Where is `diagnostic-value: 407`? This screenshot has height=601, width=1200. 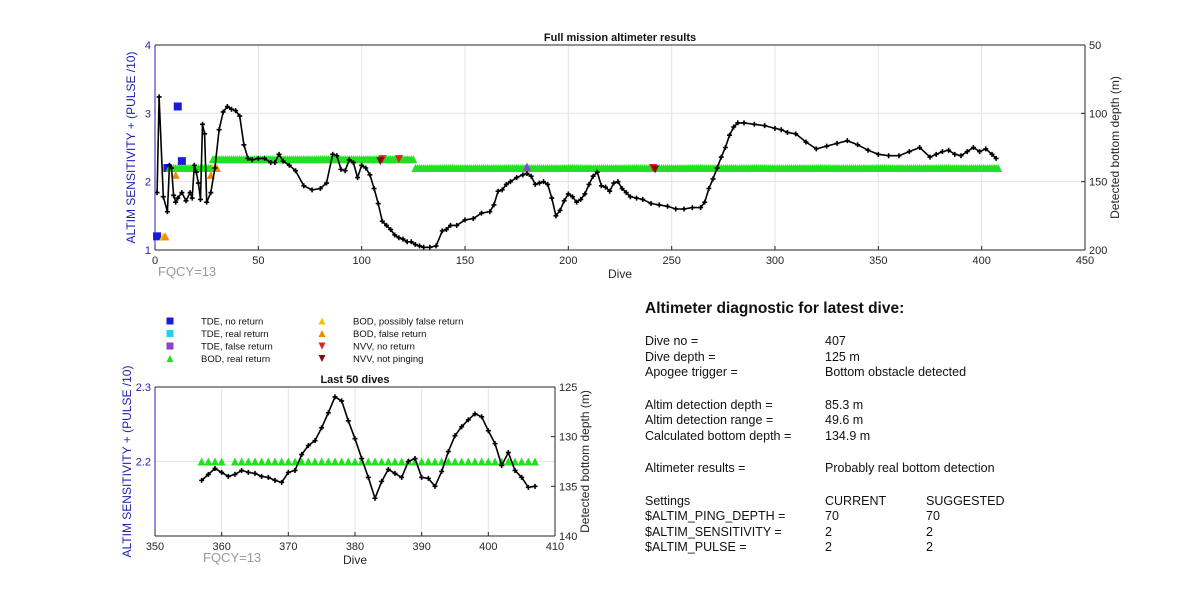 diagnostic-value: 407 is located at coordinates (835, 341).